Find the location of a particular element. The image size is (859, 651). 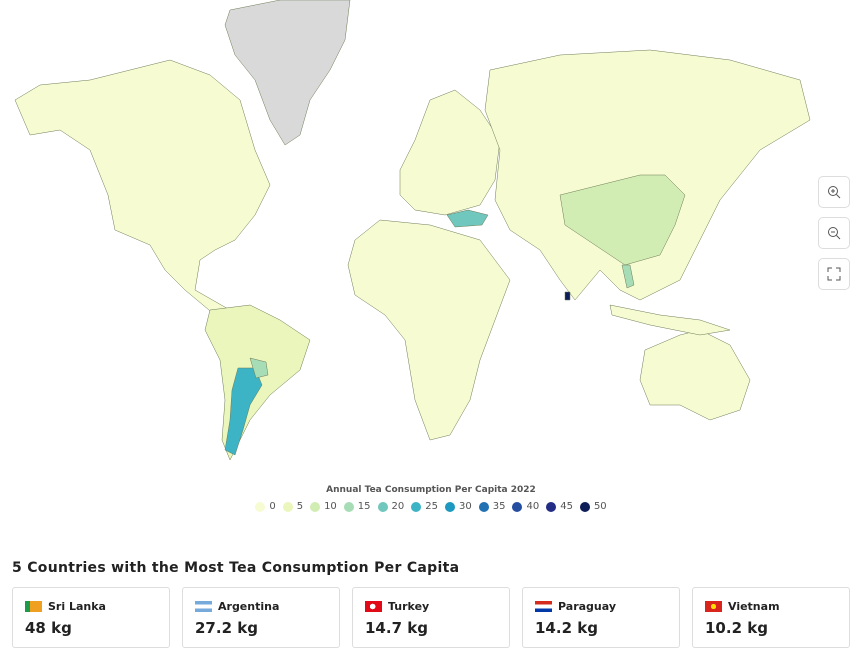

legend-item: 0 is located at coordinates (265, 506).